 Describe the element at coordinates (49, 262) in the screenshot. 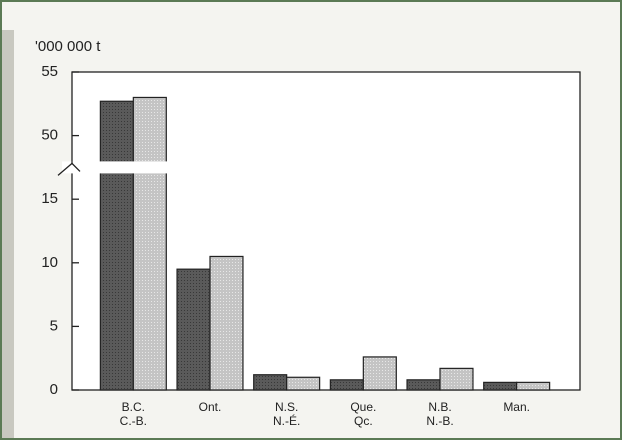

I see `y-tick-label: 10` at that location.